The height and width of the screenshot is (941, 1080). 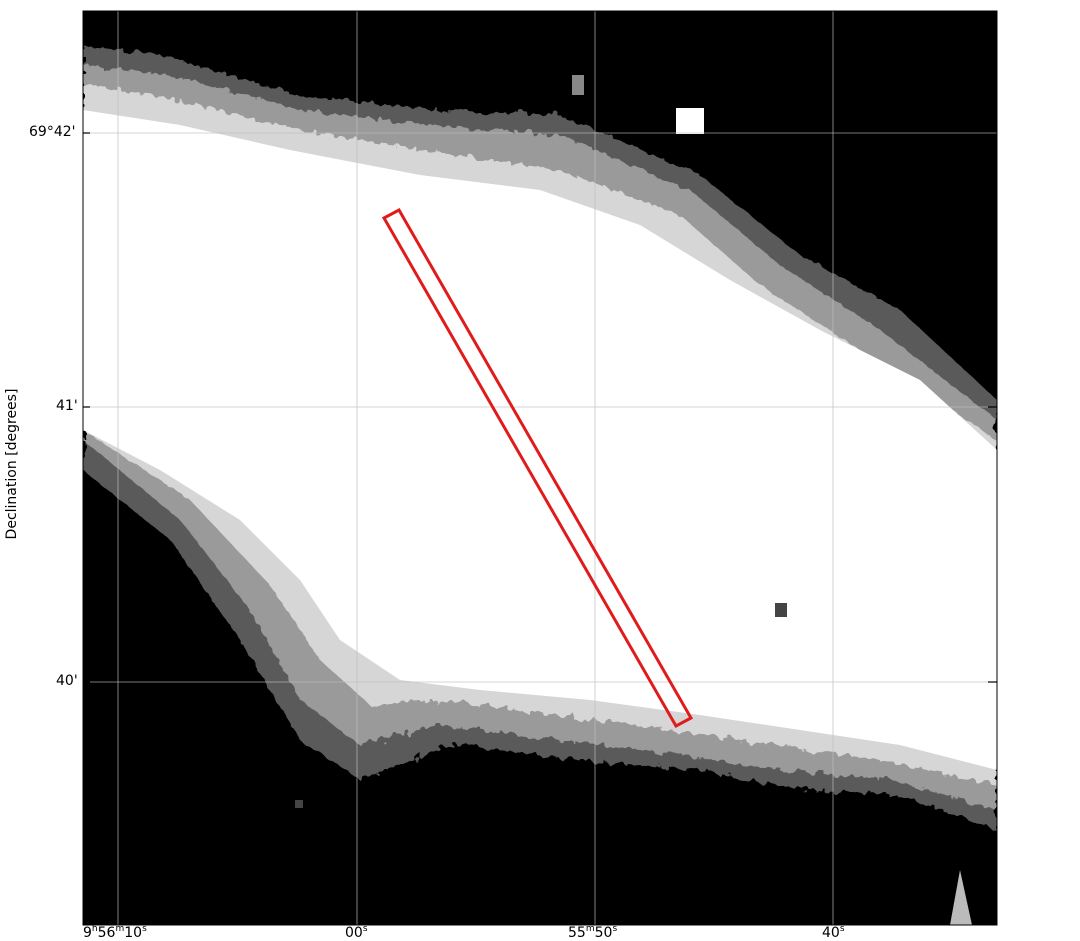 I want to click on dec-tick-label: 40', so click(x=67, y=681).